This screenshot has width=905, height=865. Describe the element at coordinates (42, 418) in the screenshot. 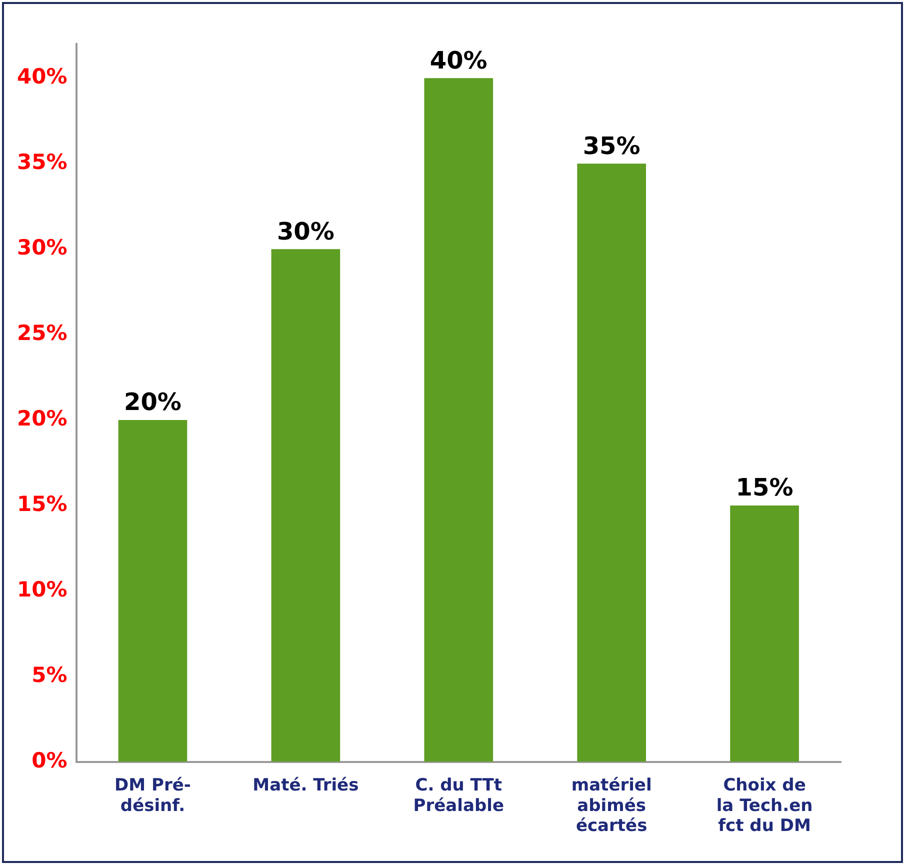

I see `y-tick-label: 20%` at that location.